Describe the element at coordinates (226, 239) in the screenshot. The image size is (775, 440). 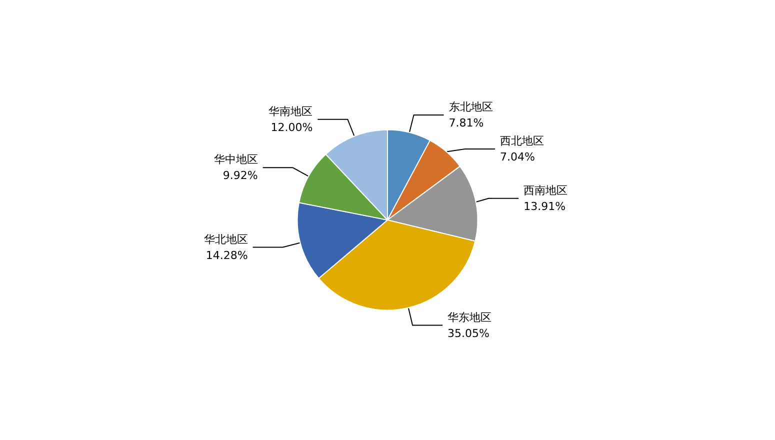
I see `slice-label: 华北地区` at that location.